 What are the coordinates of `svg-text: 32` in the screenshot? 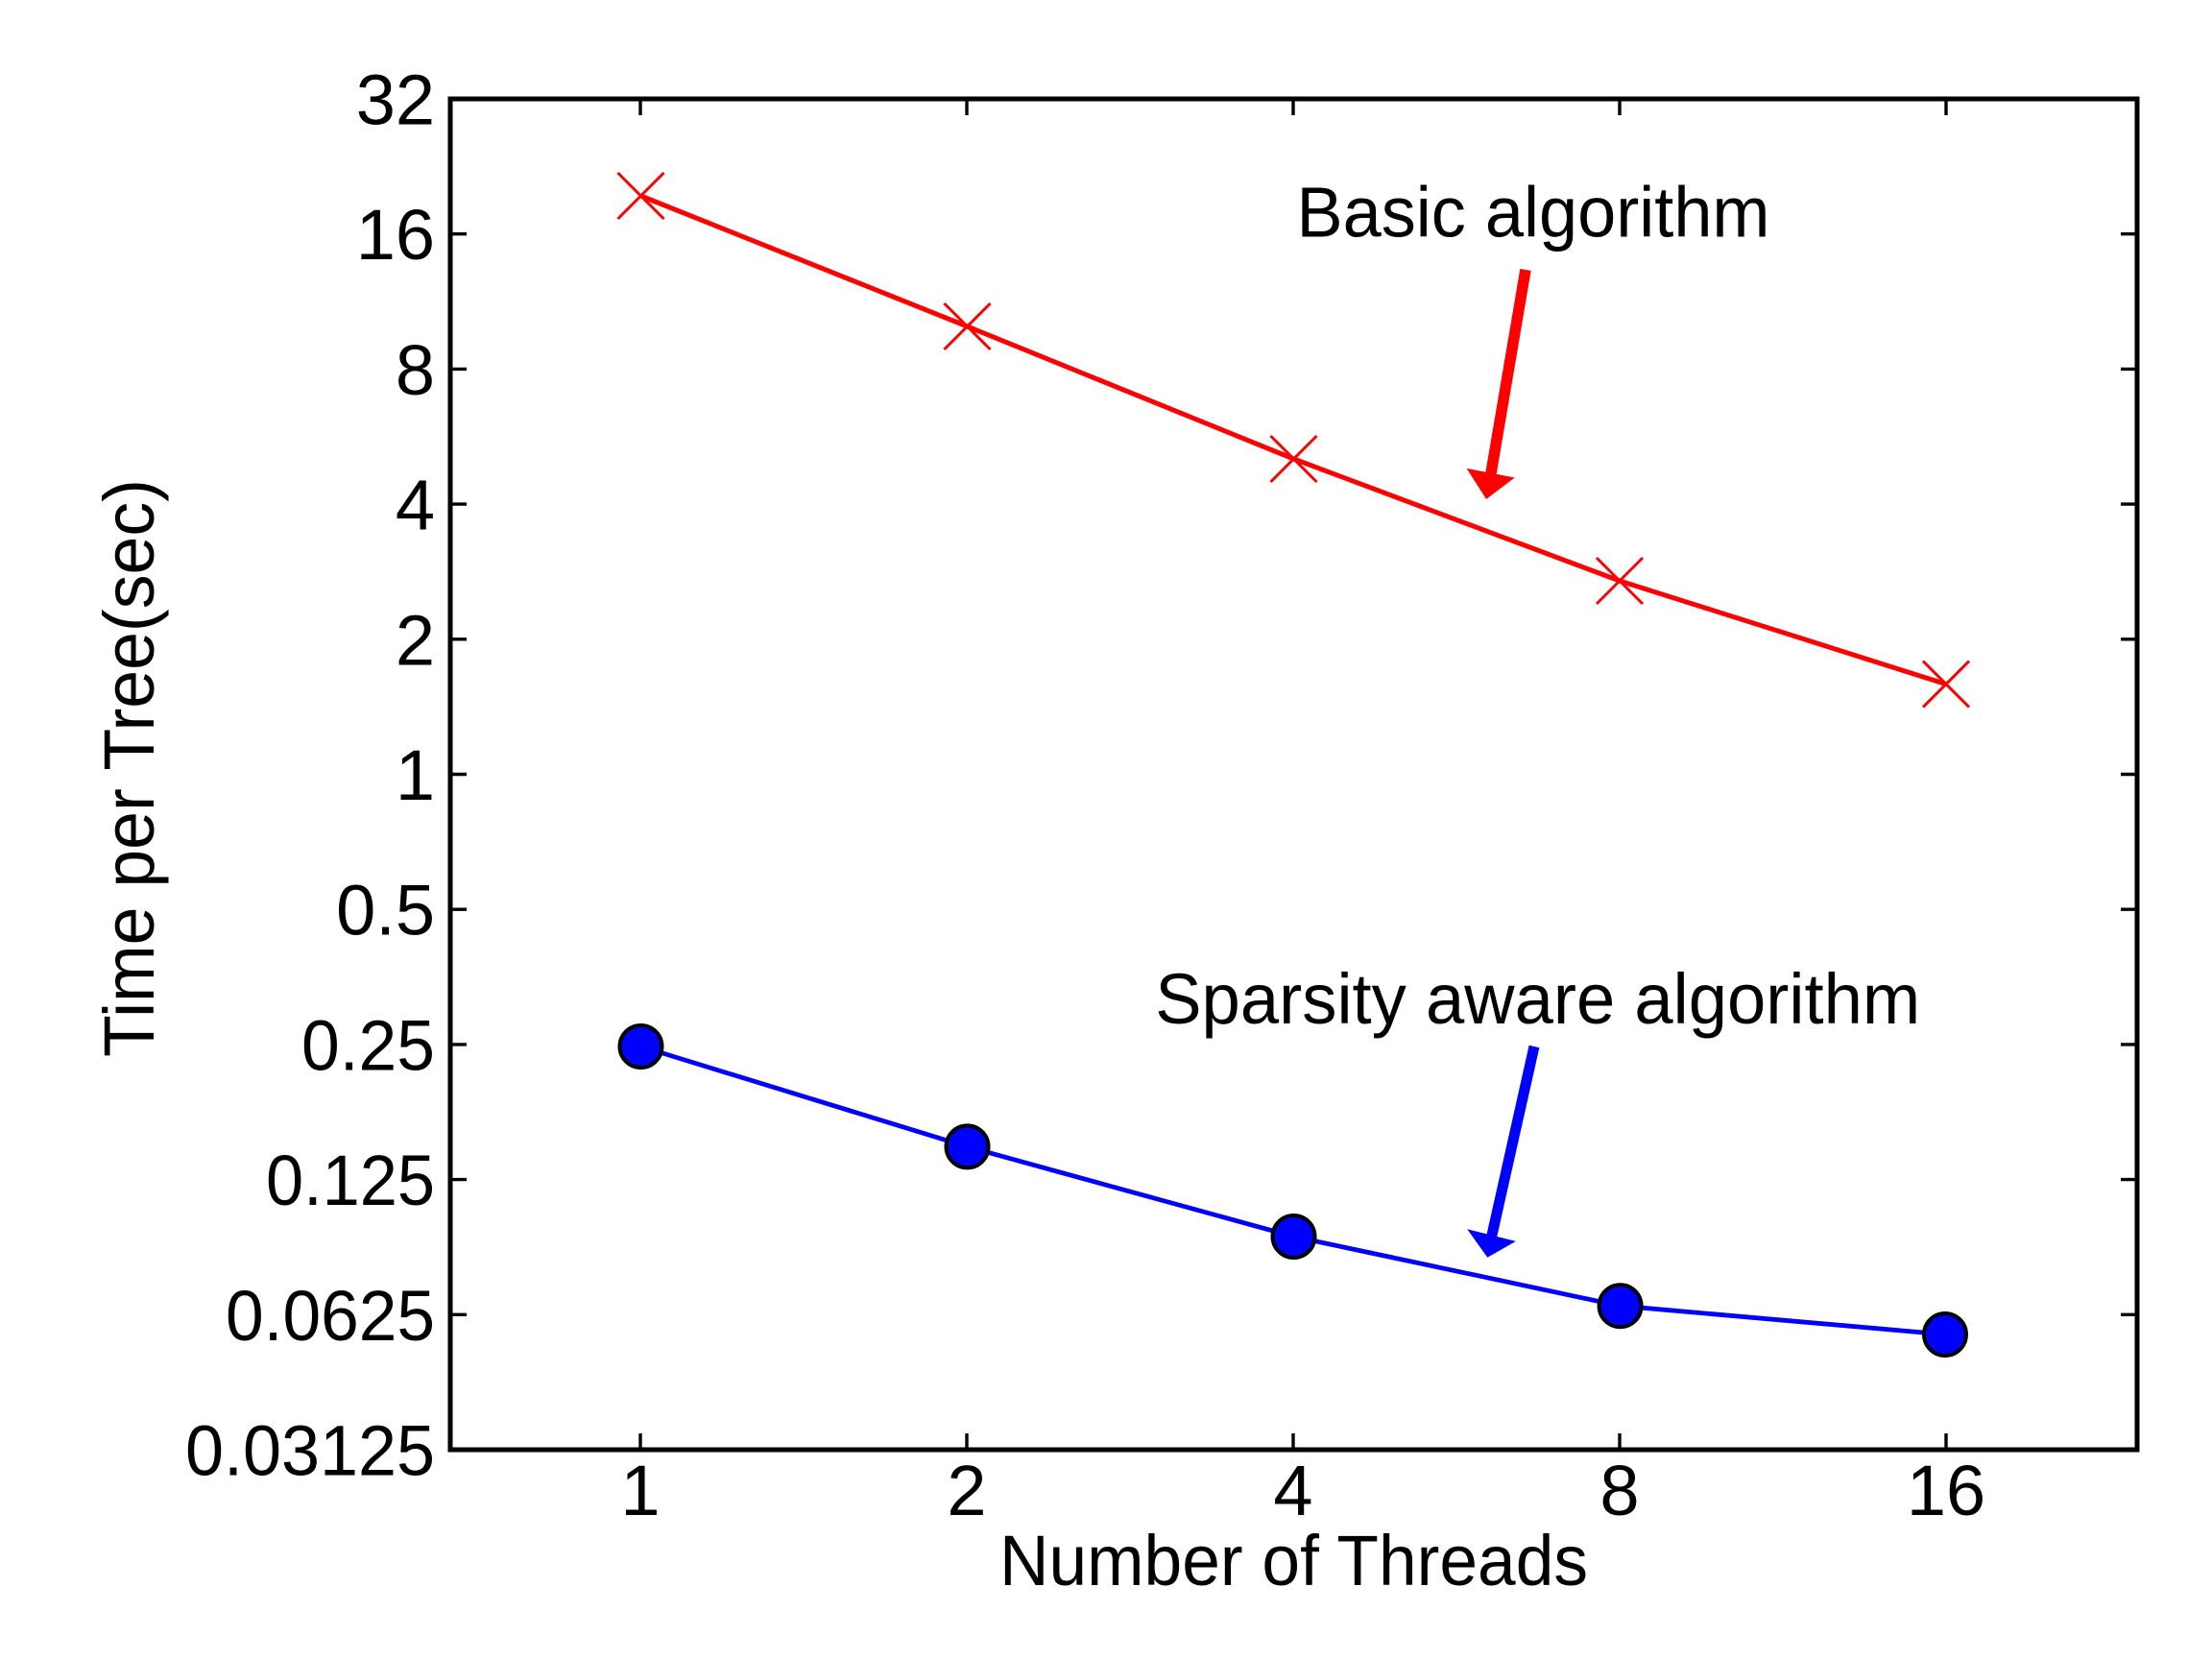 It's located at (395, 100).